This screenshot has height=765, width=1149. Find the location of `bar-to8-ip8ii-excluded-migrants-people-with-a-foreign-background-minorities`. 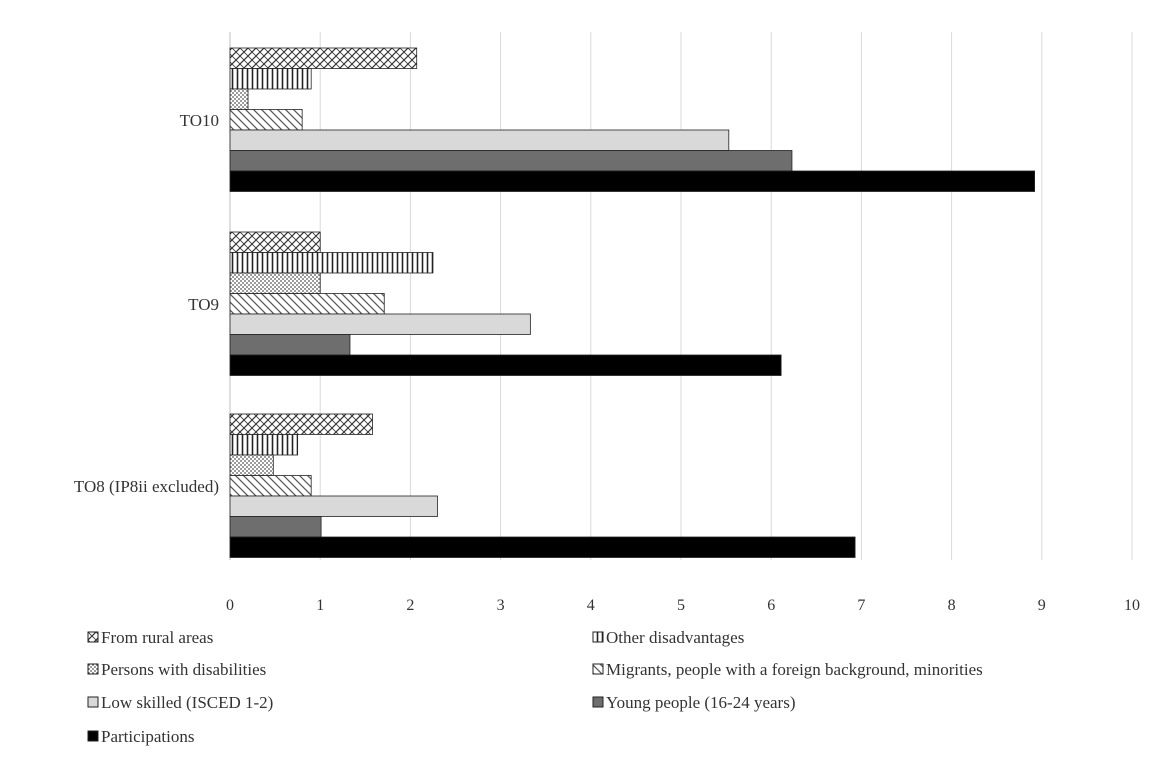

bar-to8-ip8ii-excluded-migrants-people-with-a-foreign-background-minorities is located at coordinates (270, 486).